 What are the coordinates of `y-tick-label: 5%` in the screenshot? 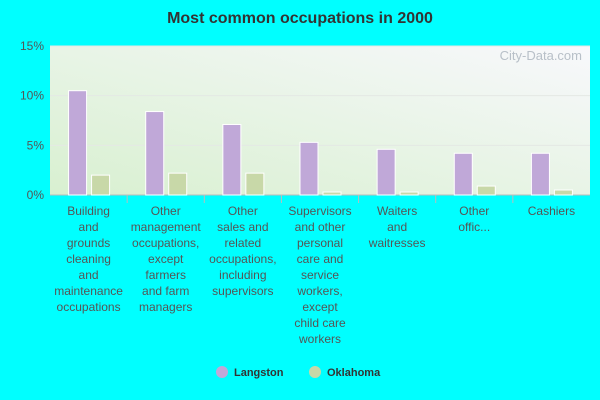 It's located at (36, 145).